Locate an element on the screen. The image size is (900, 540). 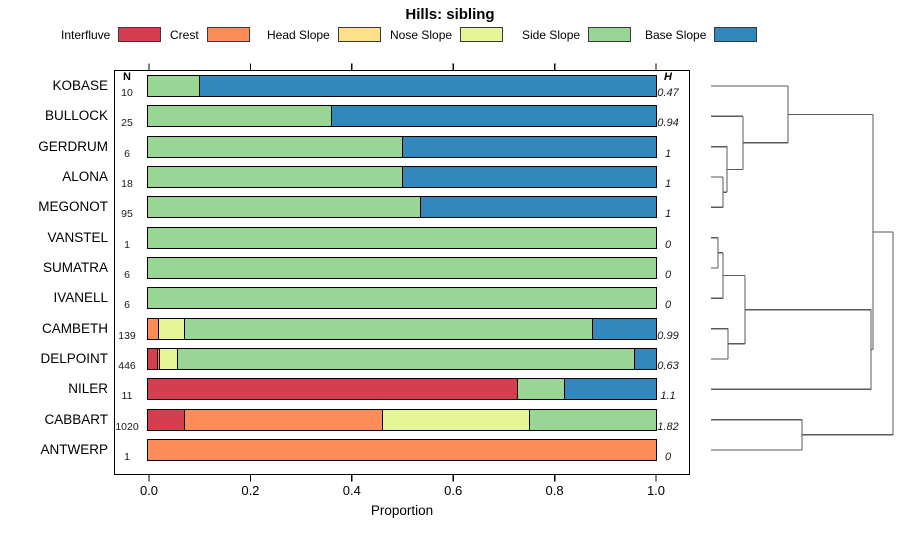
legend-label: Side Slope is located at coordinates (551, 34).